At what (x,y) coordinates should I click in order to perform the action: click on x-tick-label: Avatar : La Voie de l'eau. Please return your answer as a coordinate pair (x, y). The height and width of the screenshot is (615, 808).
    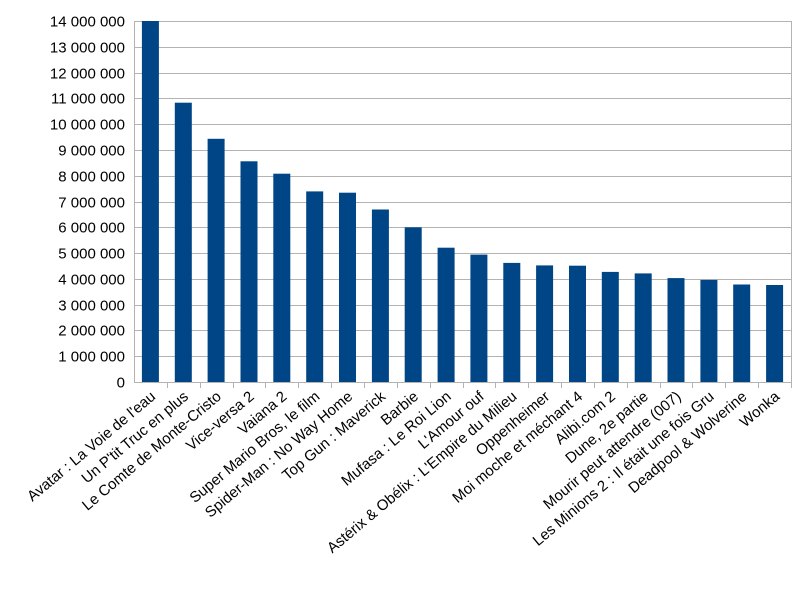
    Looking at the image, I should click on (91, 446).